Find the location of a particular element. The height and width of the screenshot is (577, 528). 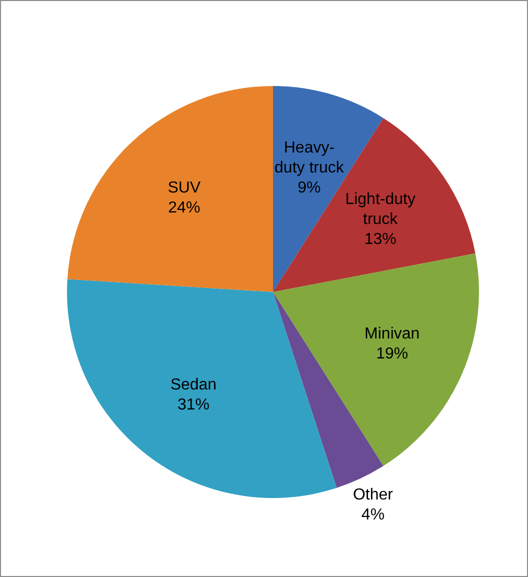

data-label: 9% is located at coordinates (309, 187).